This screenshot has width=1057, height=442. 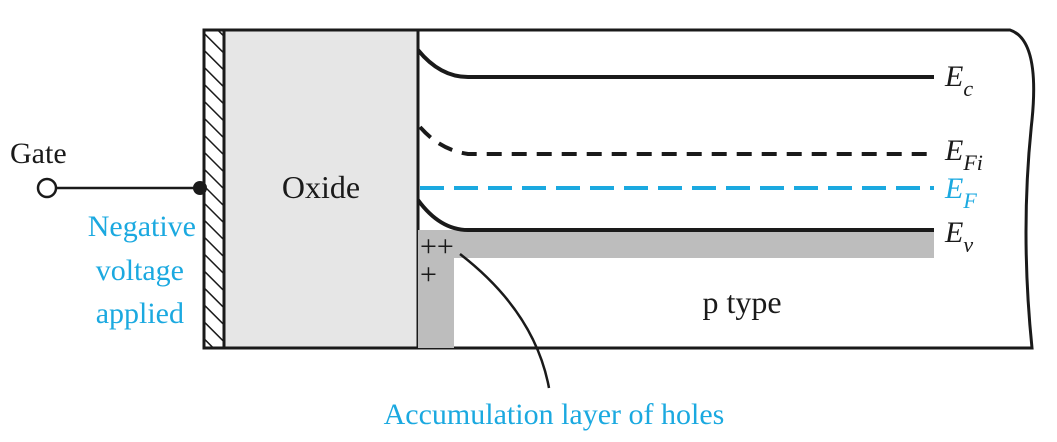 I want to click on intrinsic-level-line, so click(x=676, y=140).